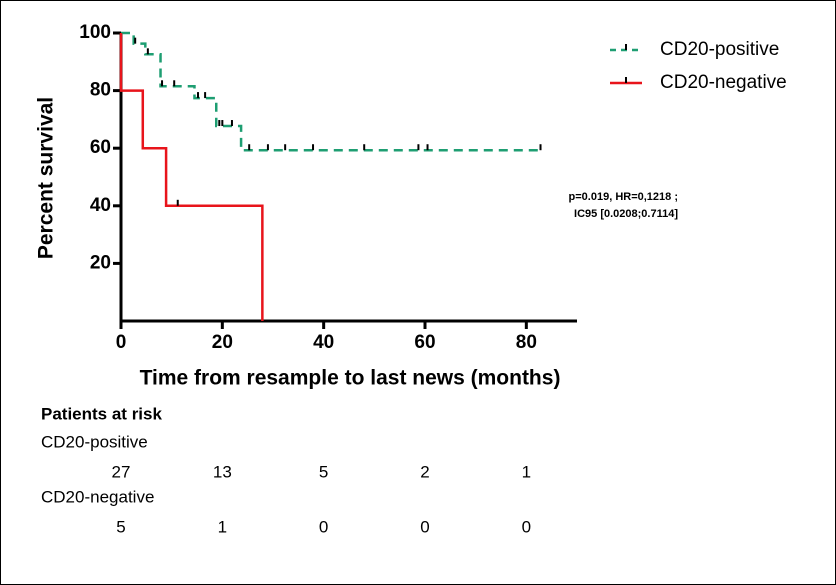  I want to click on y-tick-label: 60, so click(100, 147).